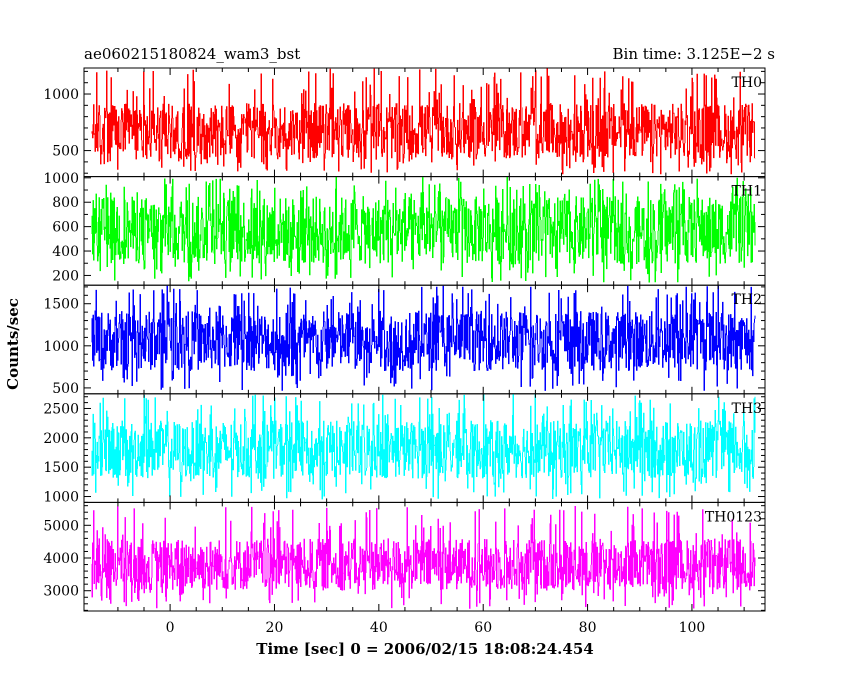 The width and height of the screenshot is (850, 680). What do you see at coordinates (588, 628) in the screenshot?
I see `x-tick-label: 80` at bounding box center [588, 628].